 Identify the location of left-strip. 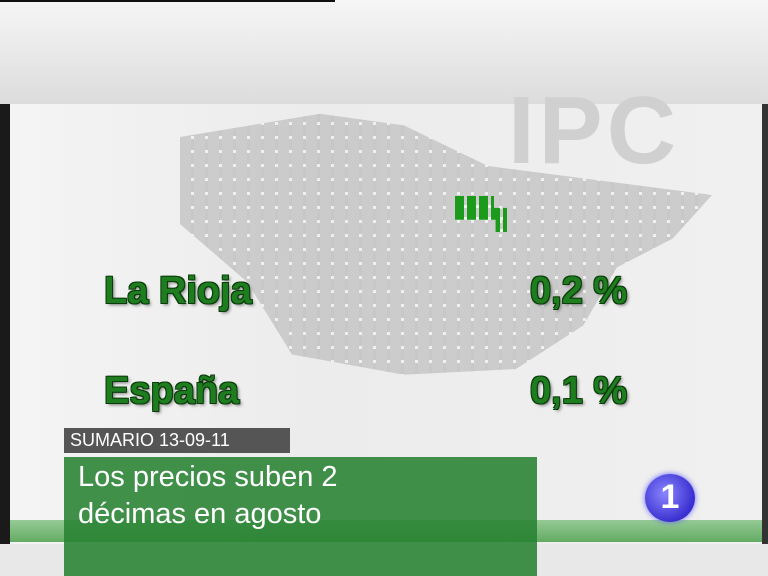
(5, 324).